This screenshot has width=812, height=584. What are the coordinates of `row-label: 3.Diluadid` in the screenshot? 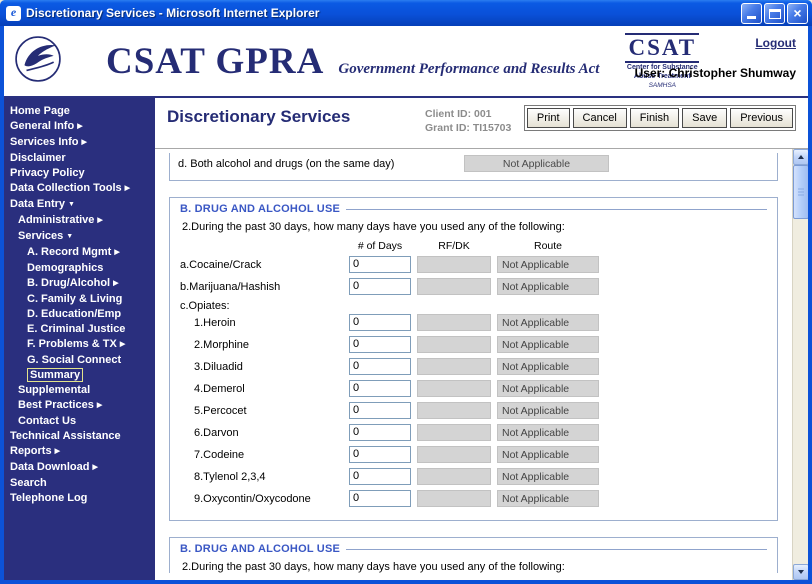 It's located at (218, 366).